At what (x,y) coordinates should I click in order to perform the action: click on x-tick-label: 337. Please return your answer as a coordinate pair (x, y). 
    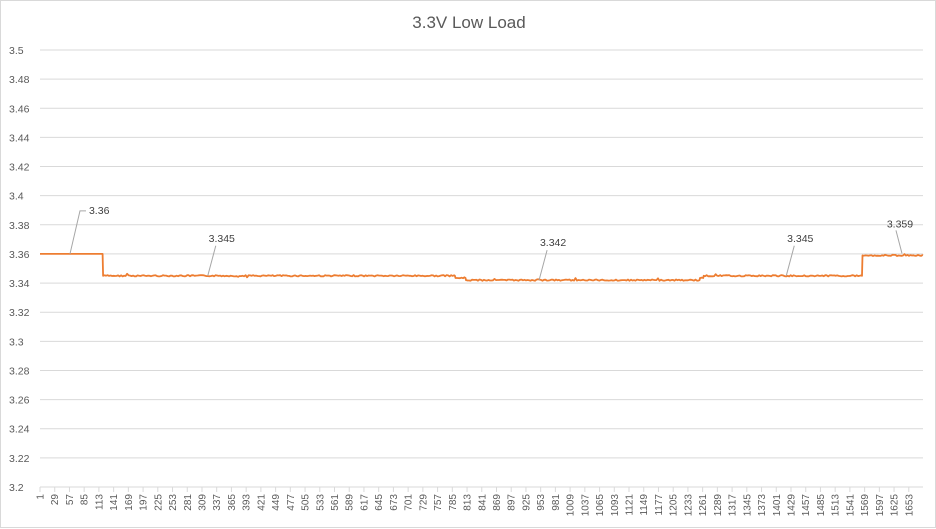
    Looking at the image, I should click on (217, 502).